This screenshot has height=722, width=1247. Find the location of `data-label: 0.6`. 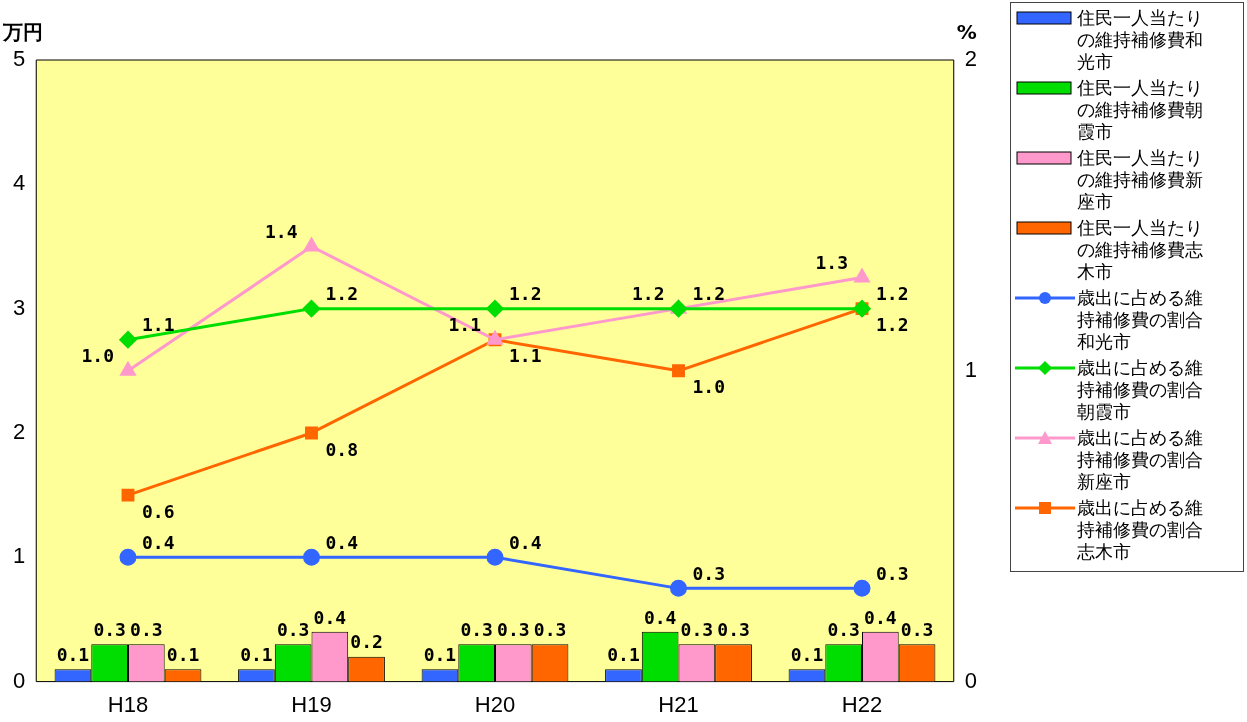

data-label: 0.6 is located at coordinates (158, 511).